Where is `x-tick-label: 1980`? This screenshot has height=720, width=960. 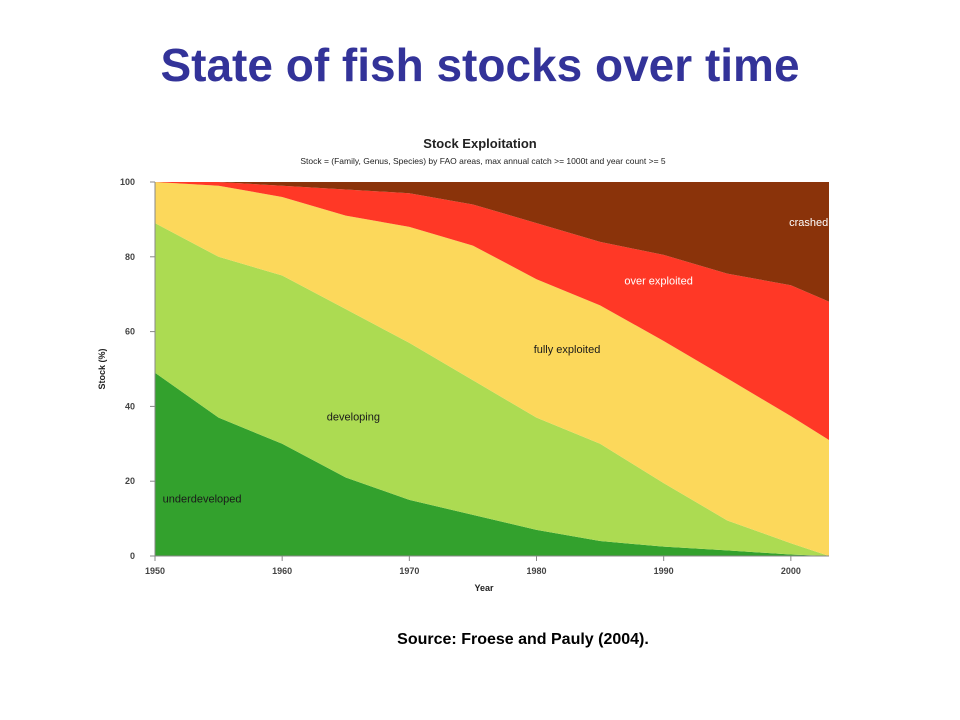
x-tick-label: 1980 is located at coordinates (536, 571).